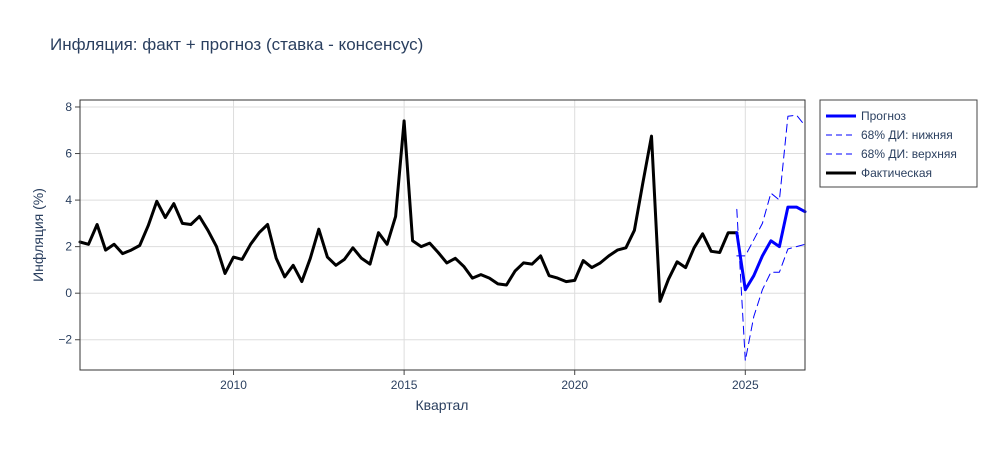 Image resolution: width=989 pixels, height=450 pixels. I want to click on y-tick-label: 4, so click(68, 200).